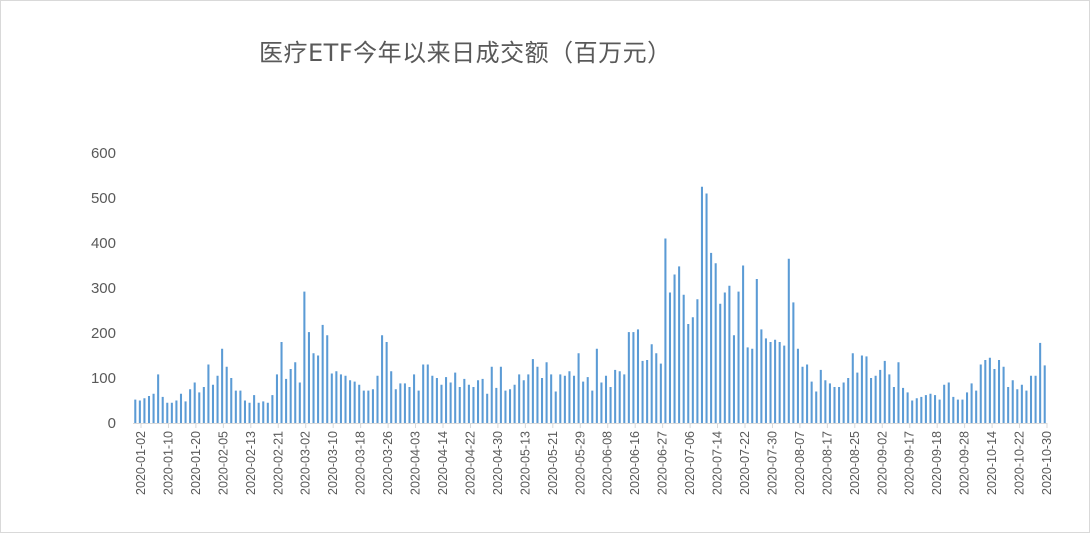 This screenshot has width=1090, height=533. I want to click on x-tick-label: 2020-02-13, so click(251, 463).